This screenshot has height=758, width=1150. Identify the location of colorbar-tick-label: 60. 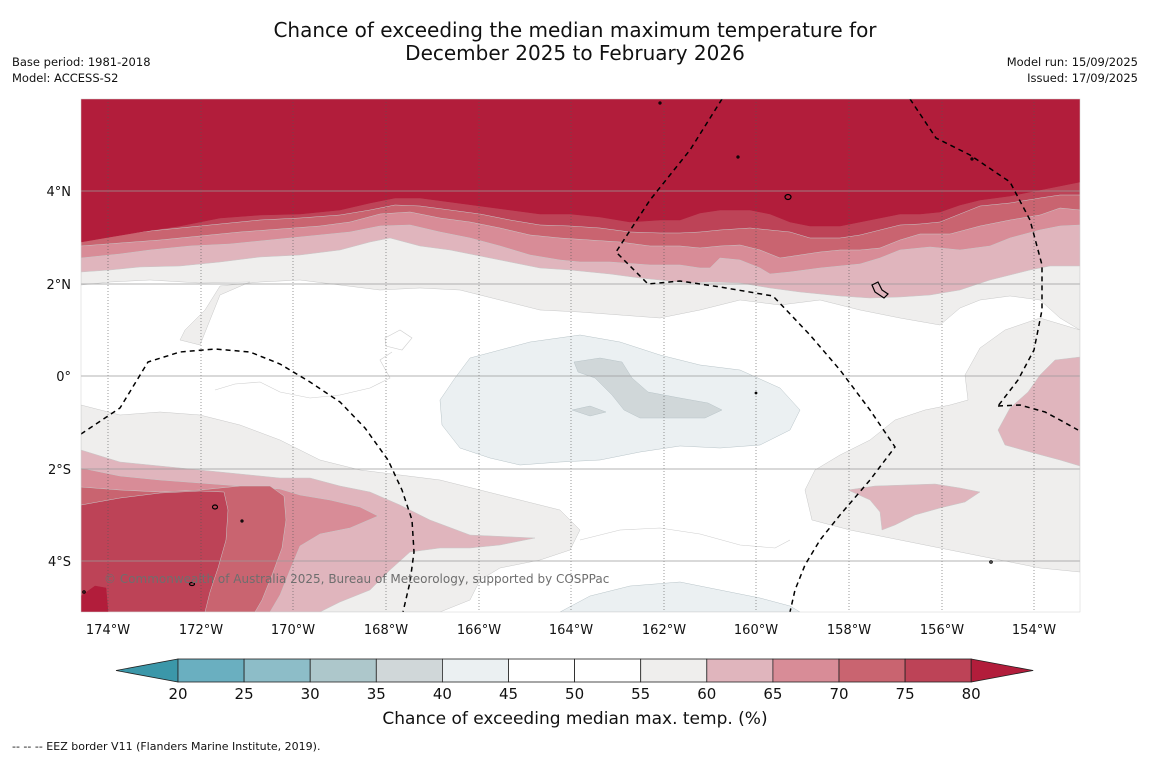
(706, 694).